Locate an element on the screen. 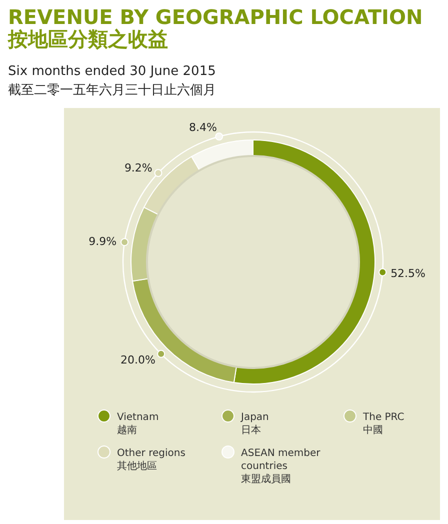 The height and width of the screenshot is (524, 448). data-label: 8.4% is located at coordinates (203, 127).